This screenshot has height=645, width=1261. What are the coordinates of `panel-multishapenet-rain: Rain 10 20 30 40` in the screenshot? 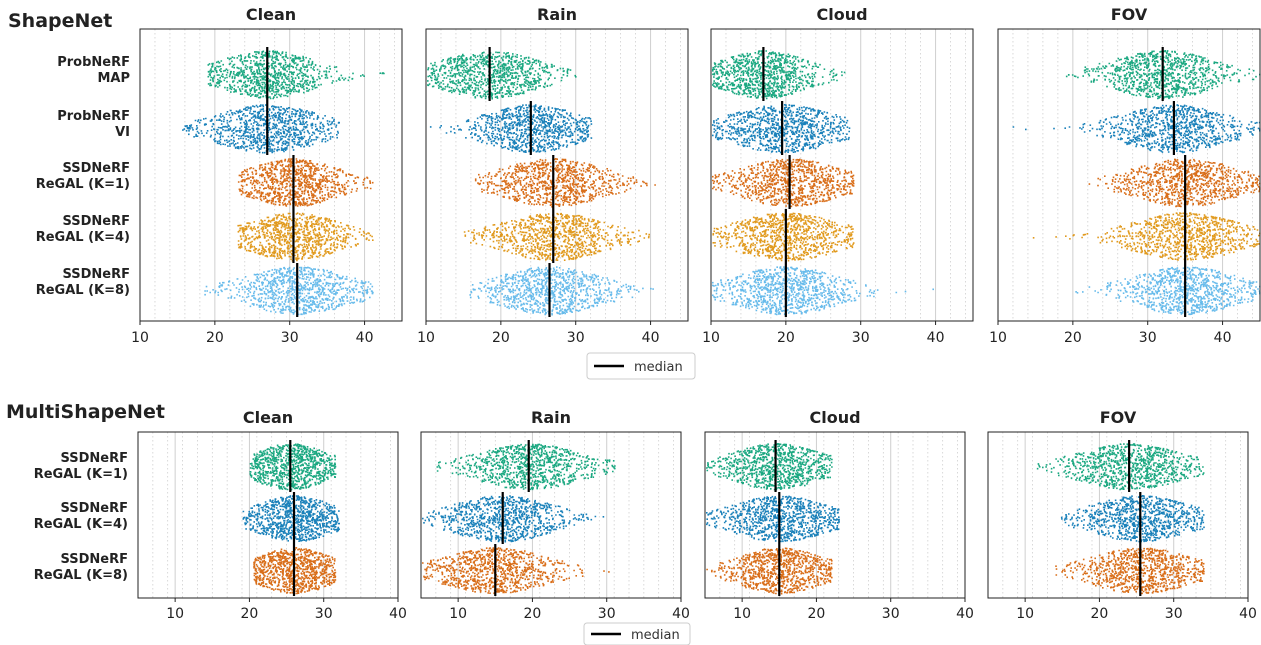 It's located at (555, 515).